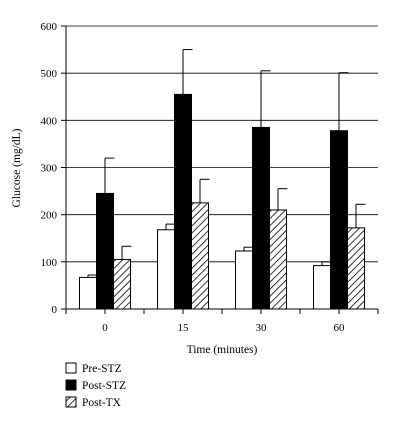 The width and height of the screenshot is (405, 422). I want to click on legend-label: Post-STZ, so click(104, 386).